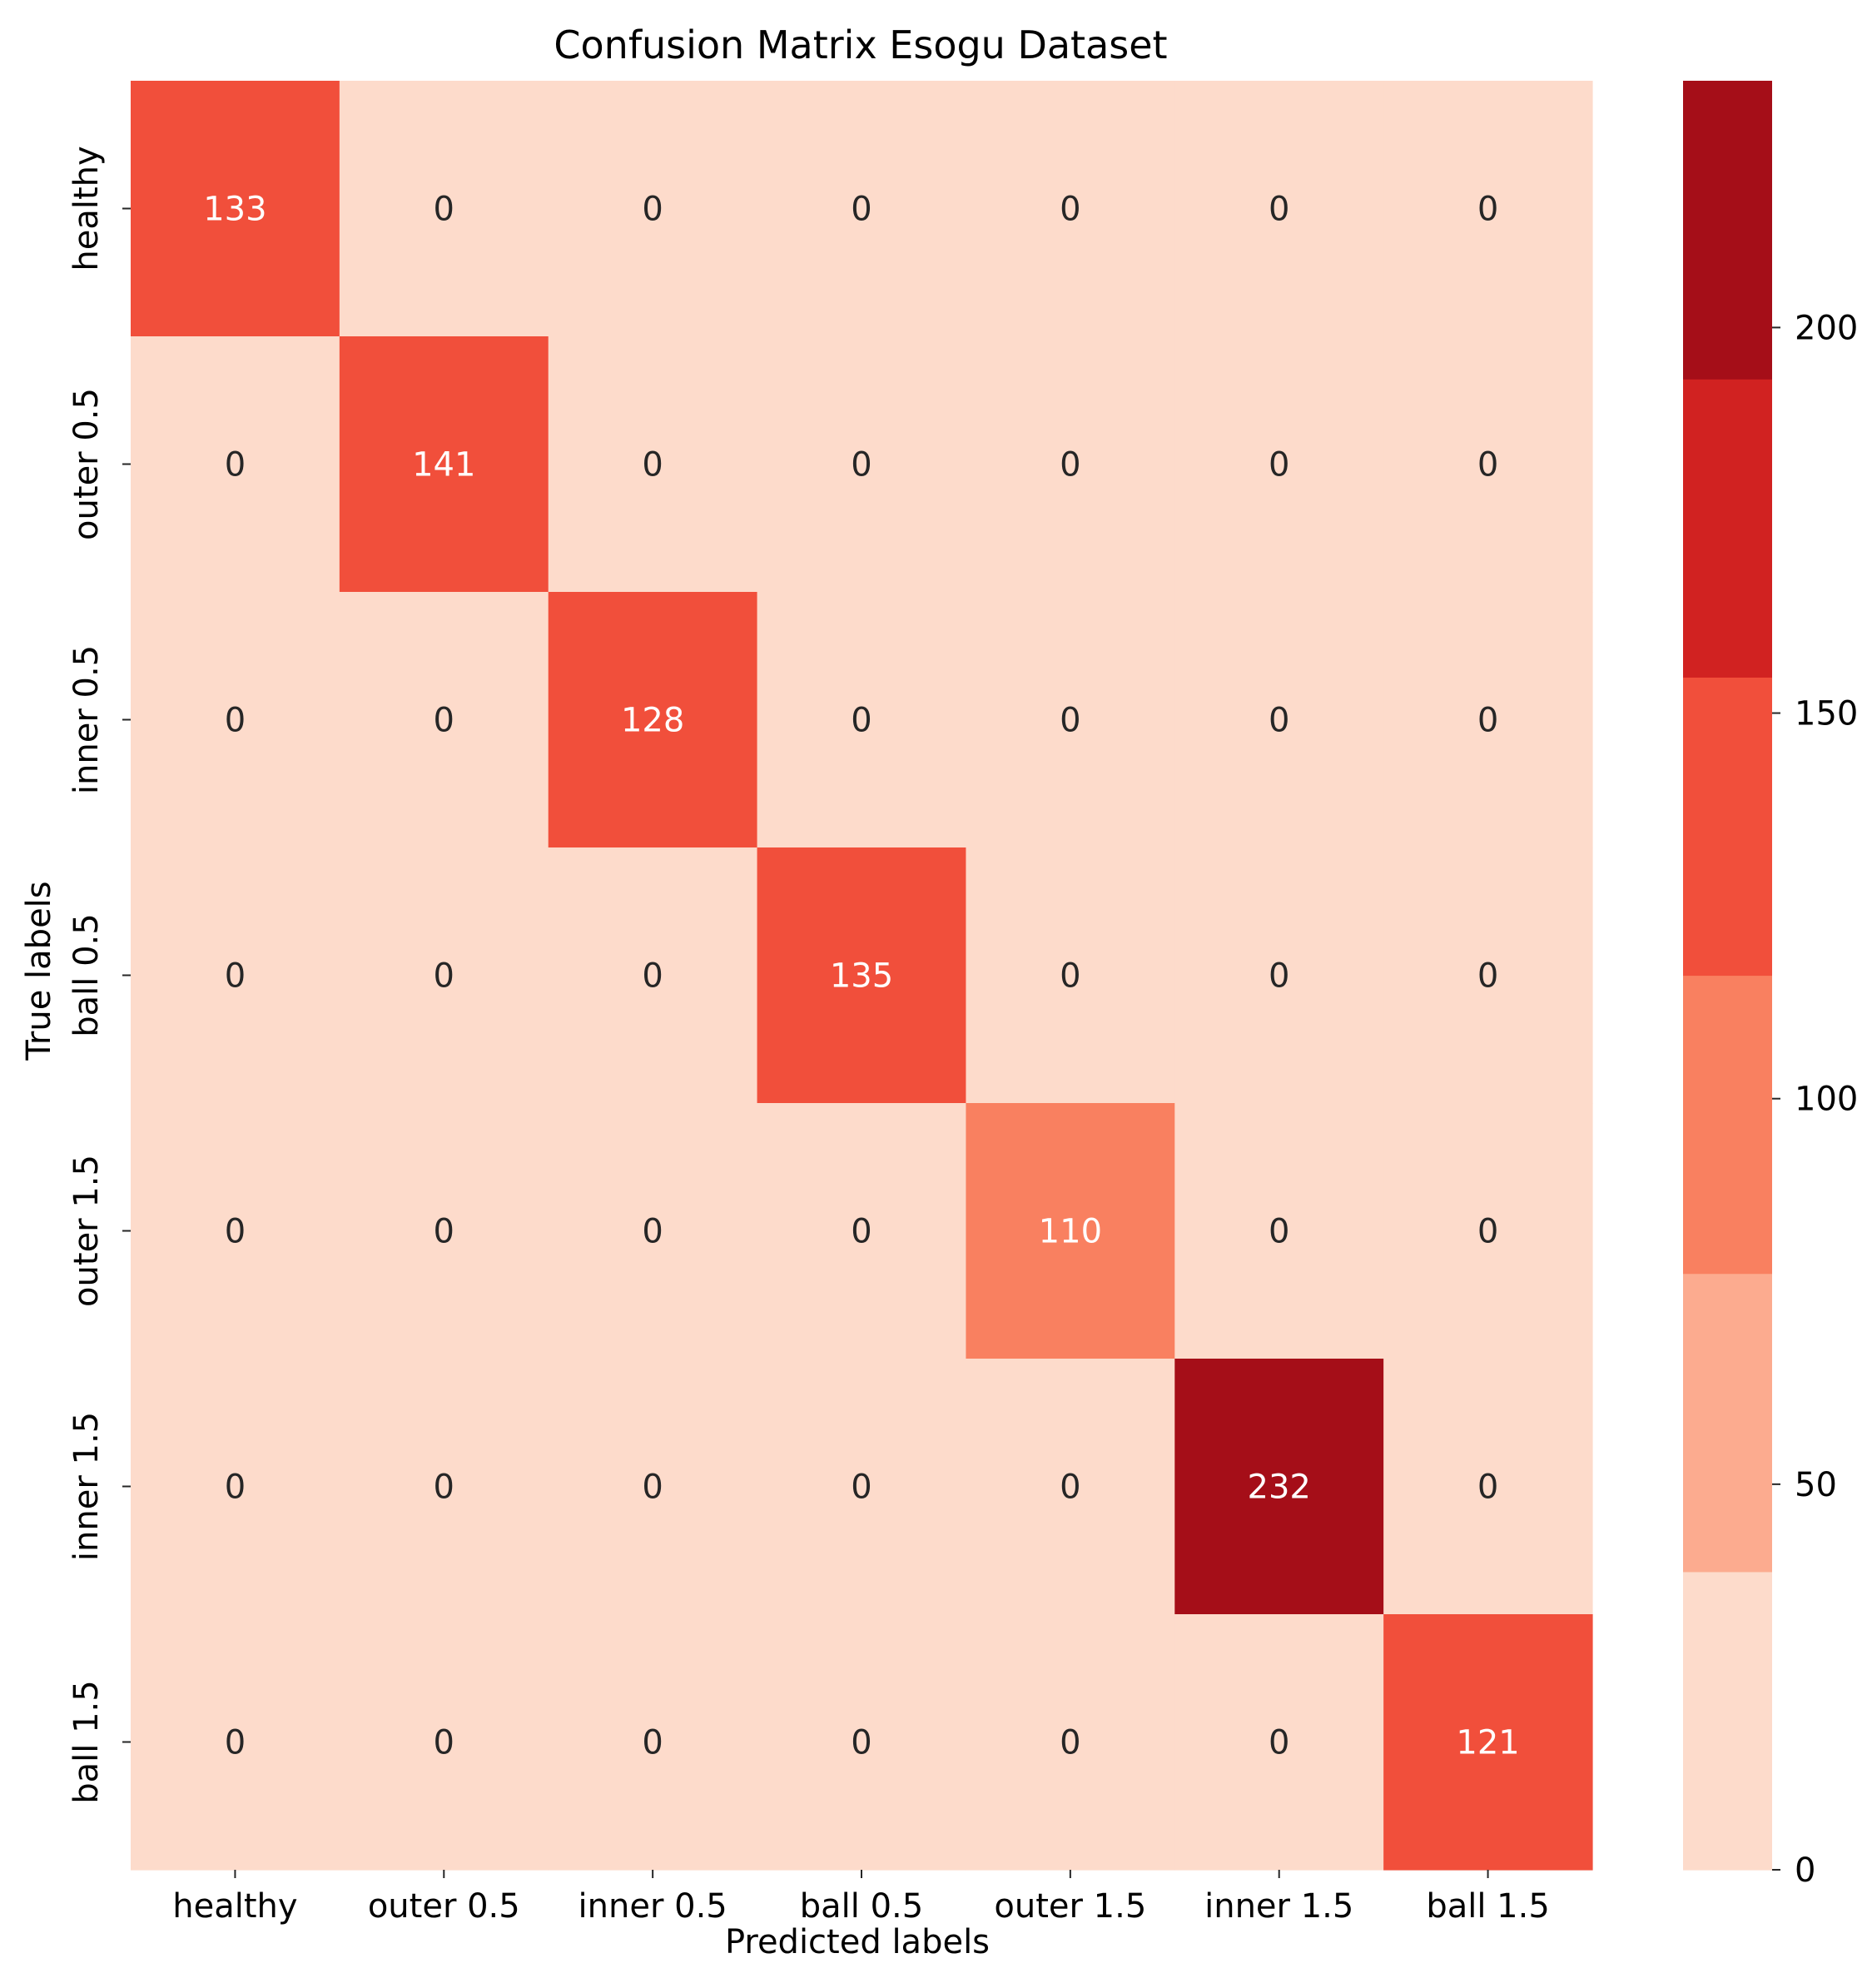 This screenshot has height=1988, width=1867. Describe the element at coordinates (1826, 714) in the screenshot. I see `colorbar-tick-label: 150` at that location.